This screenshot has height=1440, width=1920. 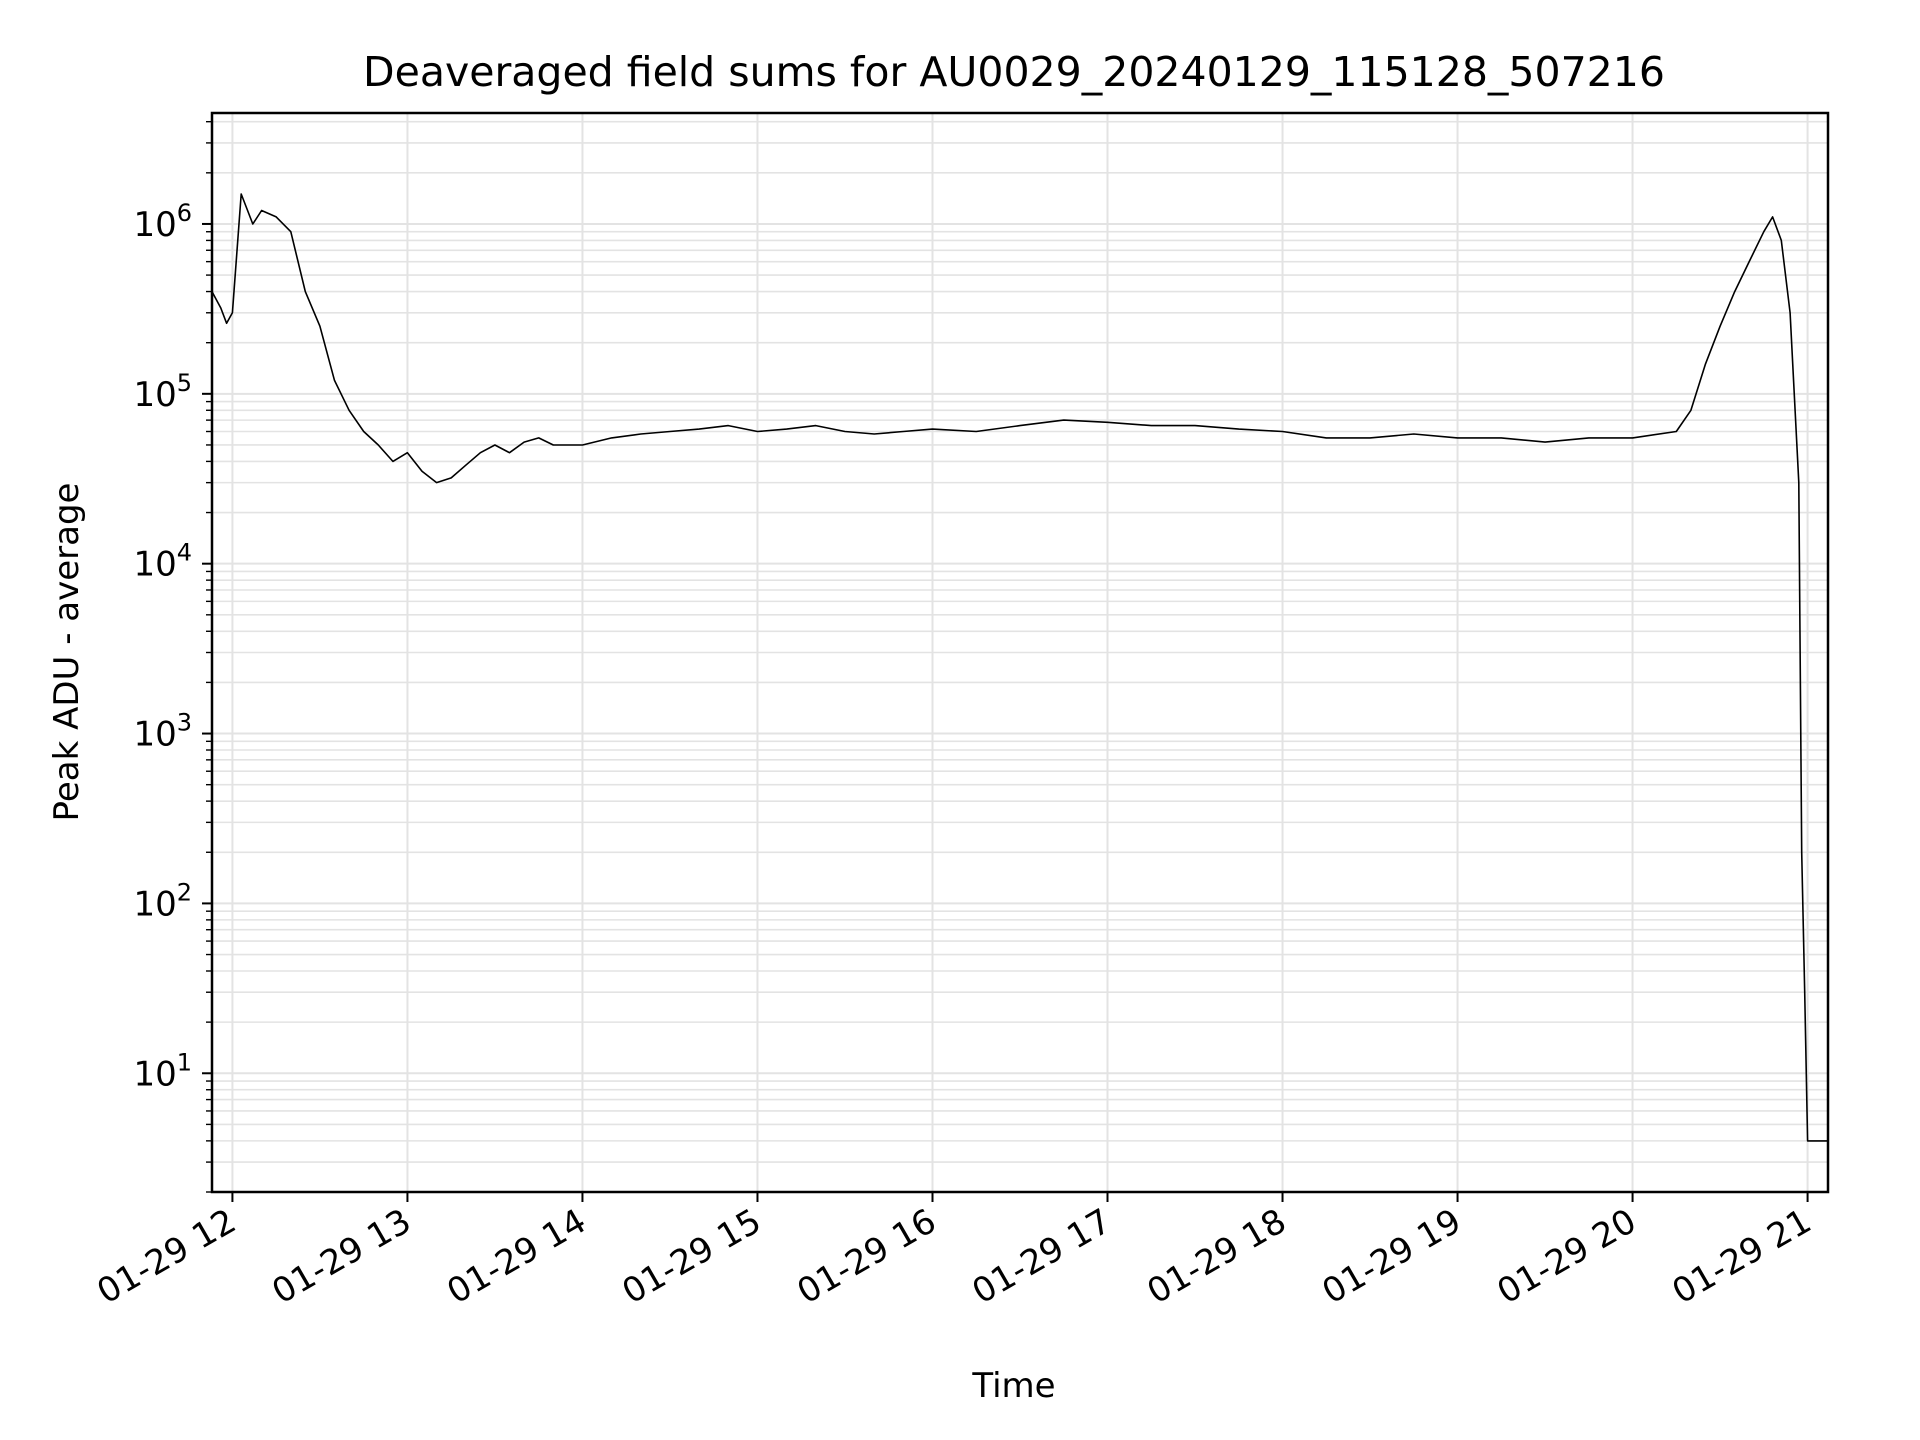 I want to click on y-tick-label: 10³, so click(x=162, y=732).